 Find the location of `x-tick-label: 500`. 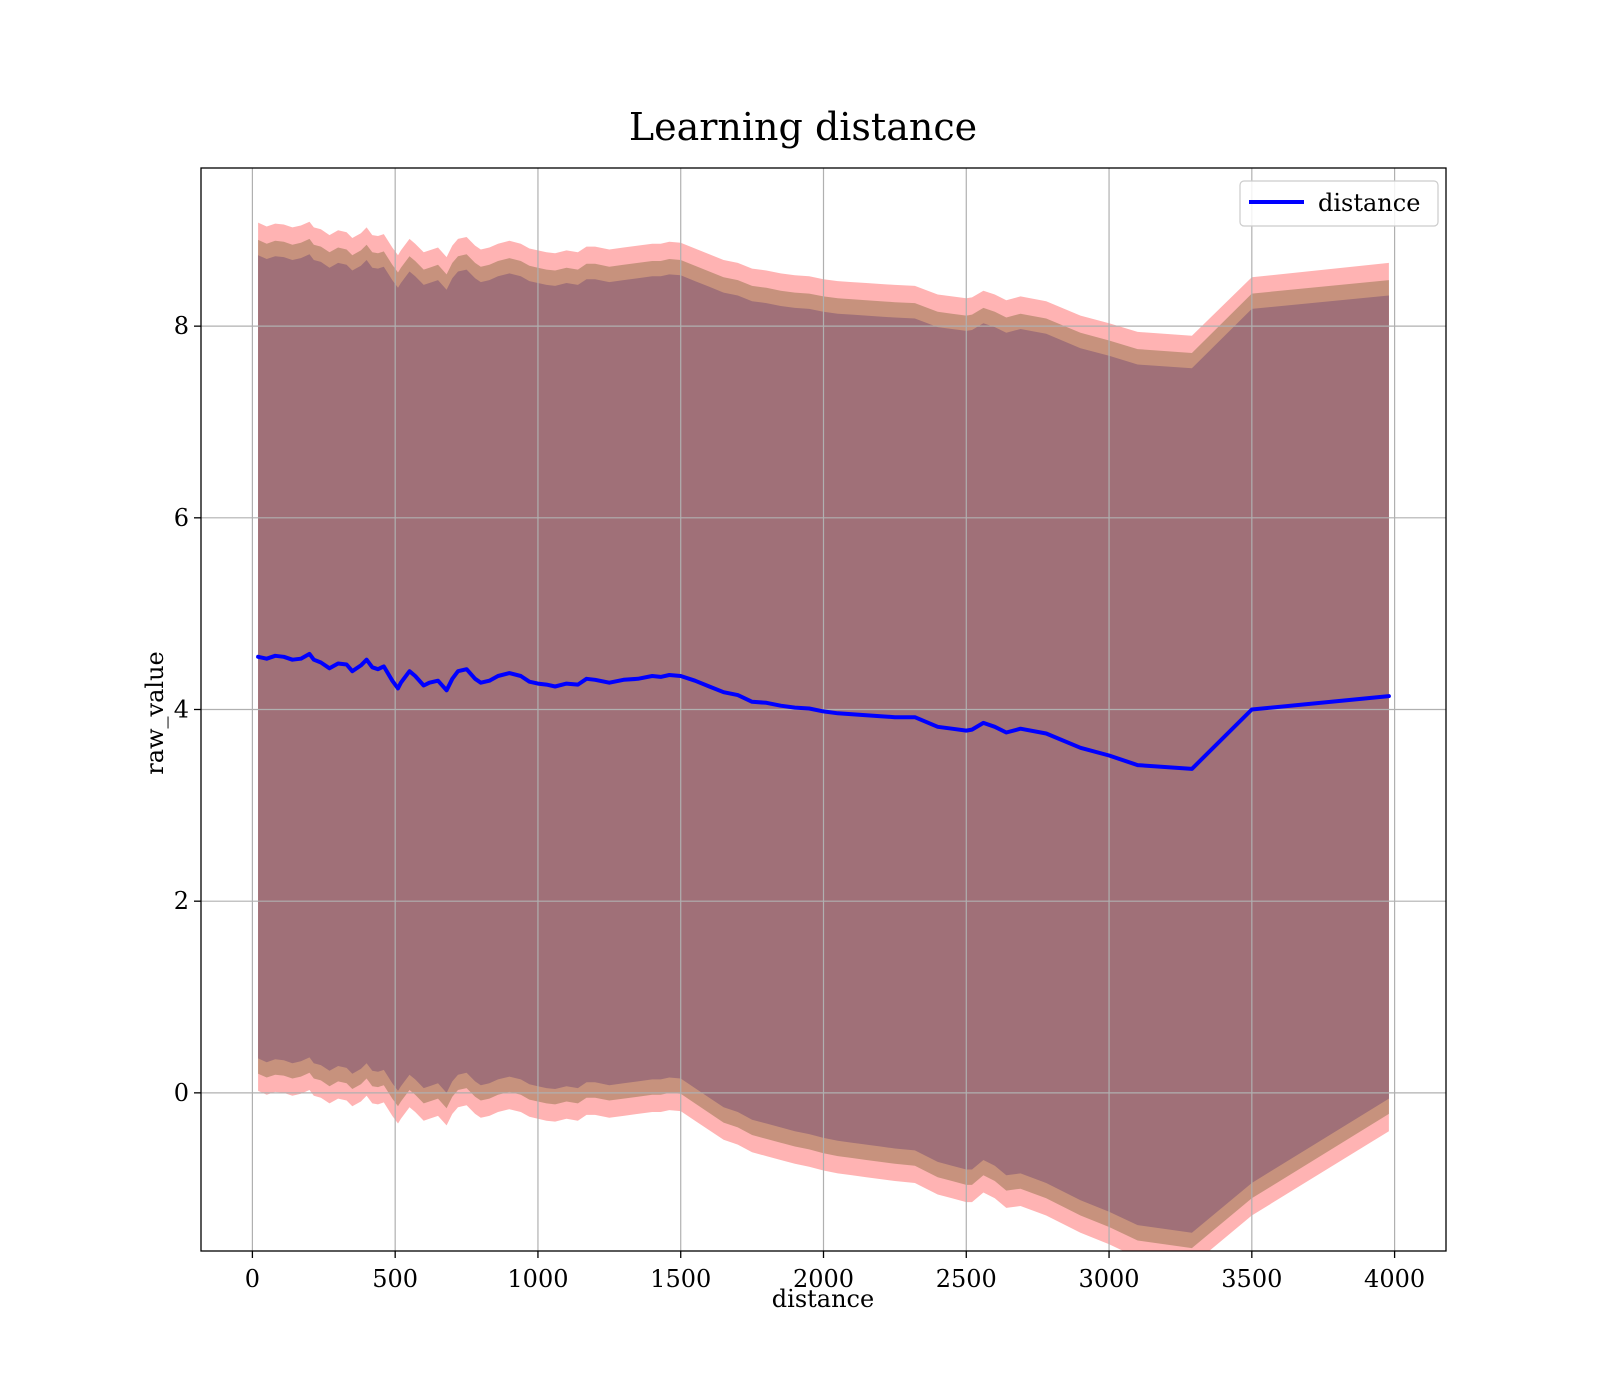

x-tick-label: 500 is located at coordinates (395, 1279).